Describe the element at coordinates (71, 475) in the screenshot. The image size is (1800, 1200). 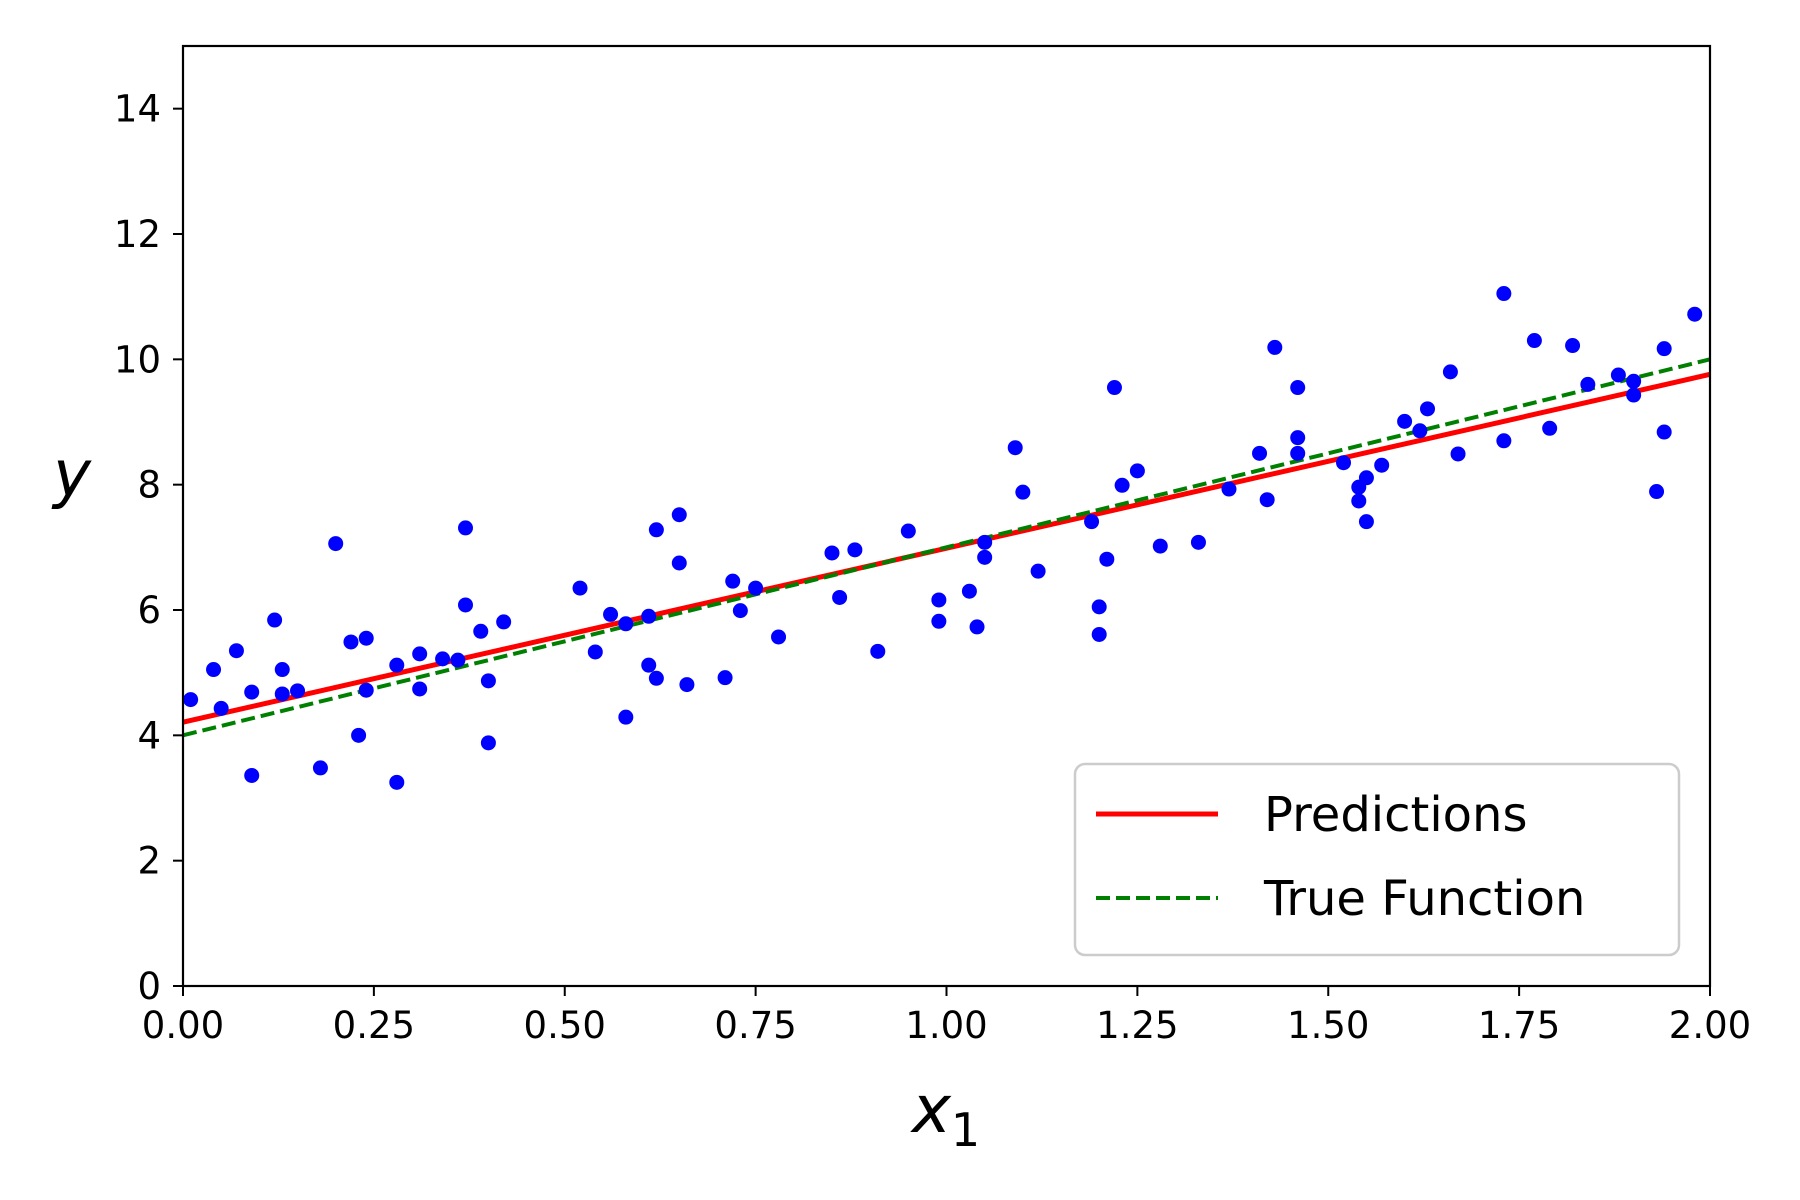
I see `y-axis-title: y` at that location.